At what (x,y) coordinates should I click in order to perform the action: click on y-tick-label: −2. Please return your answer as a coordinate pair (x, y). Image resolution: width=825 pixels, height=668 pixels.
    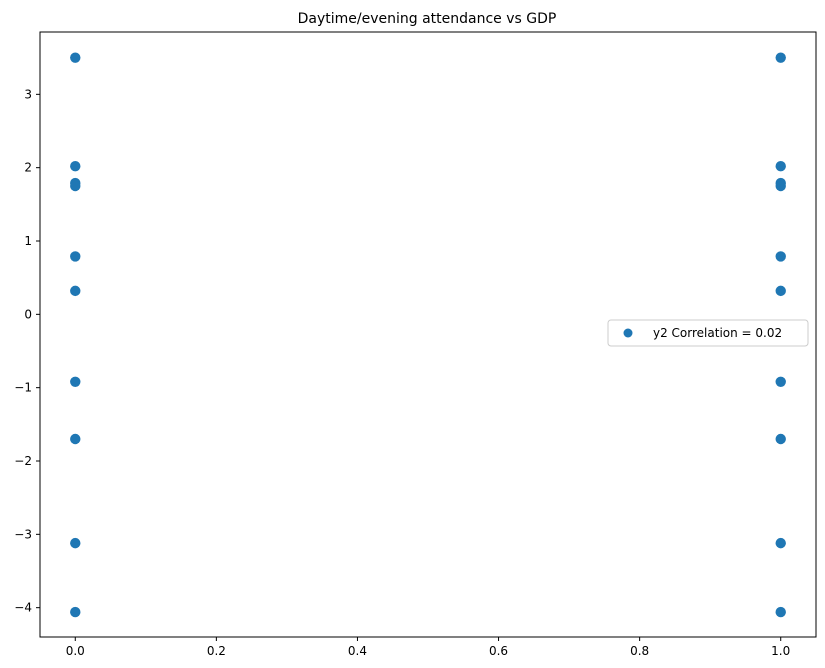
    Looking at the image, I should click on (23, 461).